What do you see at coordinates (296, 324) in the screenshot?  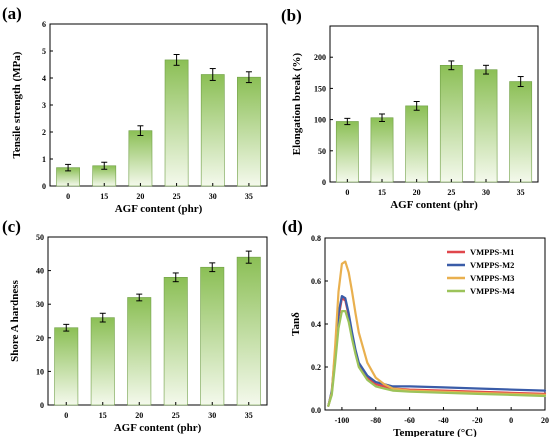 I see `y-axis-label: Tanδ` at bounding box center [296, 324].